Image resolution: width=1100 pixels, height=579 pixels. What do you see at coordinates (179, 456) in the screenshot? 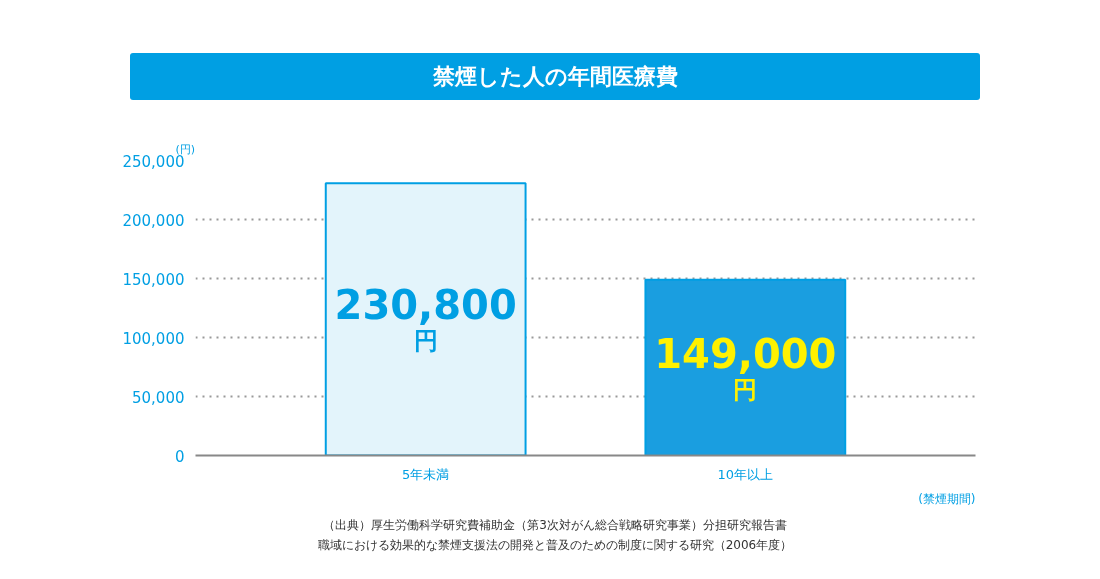
I see `y-tick-label: 0` at bounding box center [179, 456].